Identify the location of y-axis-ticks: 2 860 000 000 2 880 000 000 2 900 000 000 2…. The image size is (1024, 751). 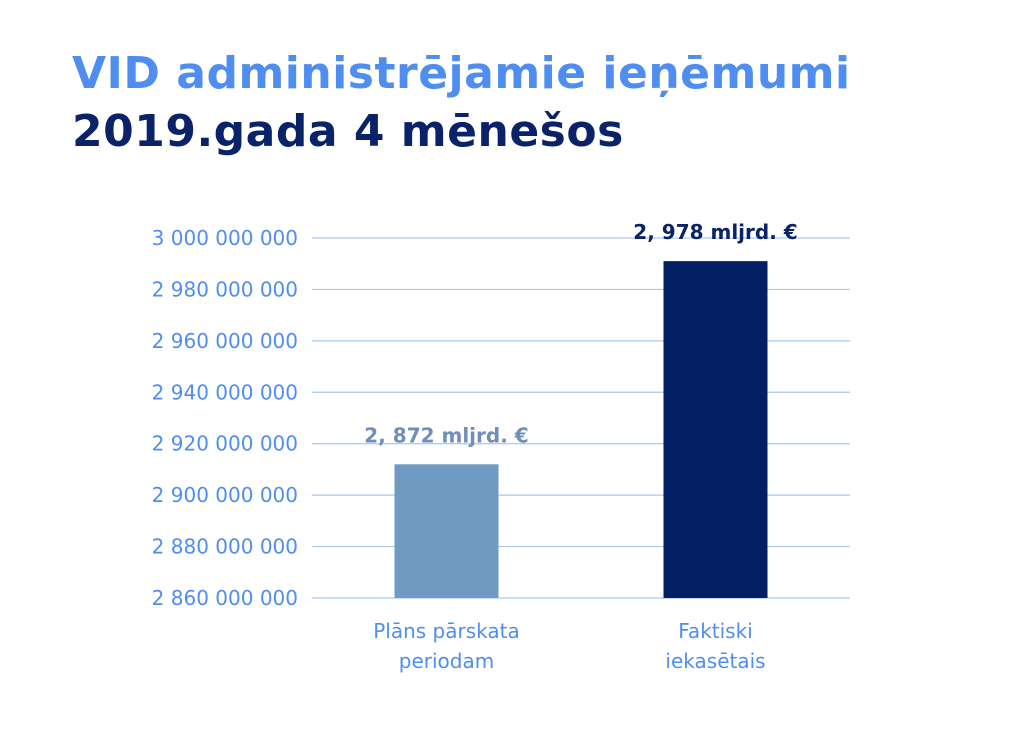
(225, 418).